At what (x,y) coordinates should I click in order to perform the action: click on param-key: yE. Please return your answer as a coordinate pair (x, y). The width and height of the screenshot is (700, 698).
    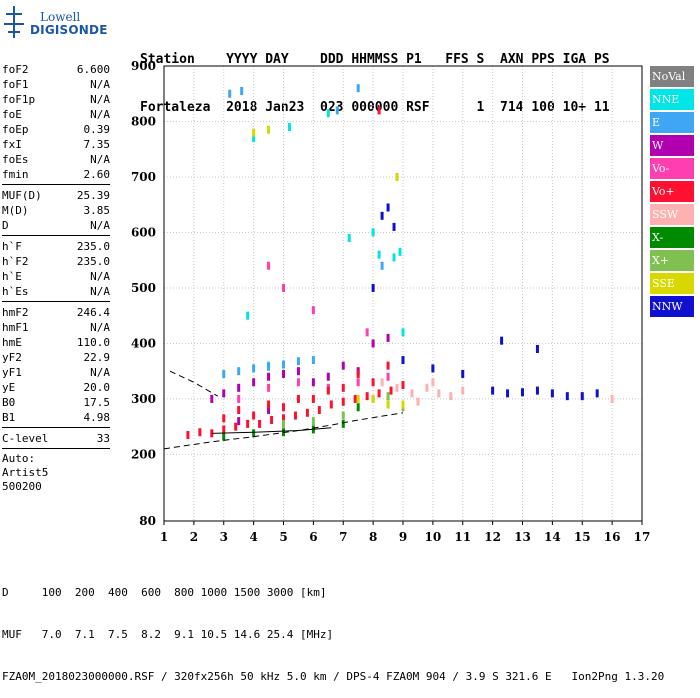
    Looking at the image, I should click on (9, 387).